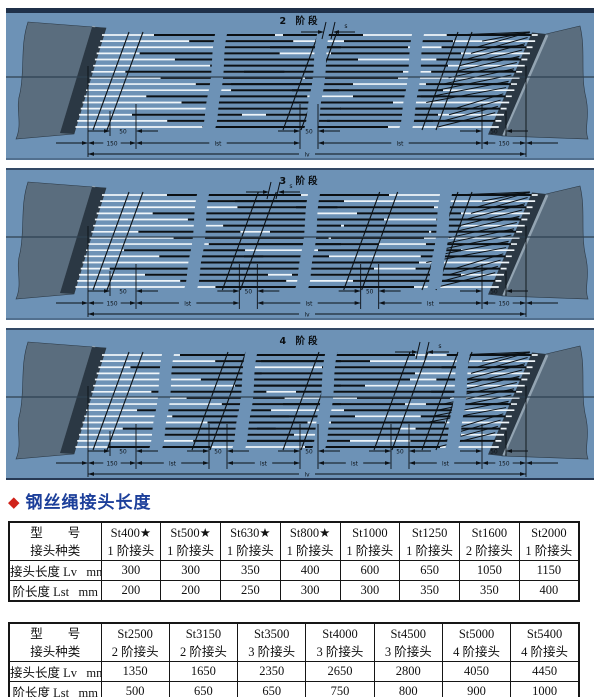 The image size is (600, 697). What do you see at coordinates (549, 532) in the screenshot?
I see `model-name: St2000` at bounding box center [549, 532].